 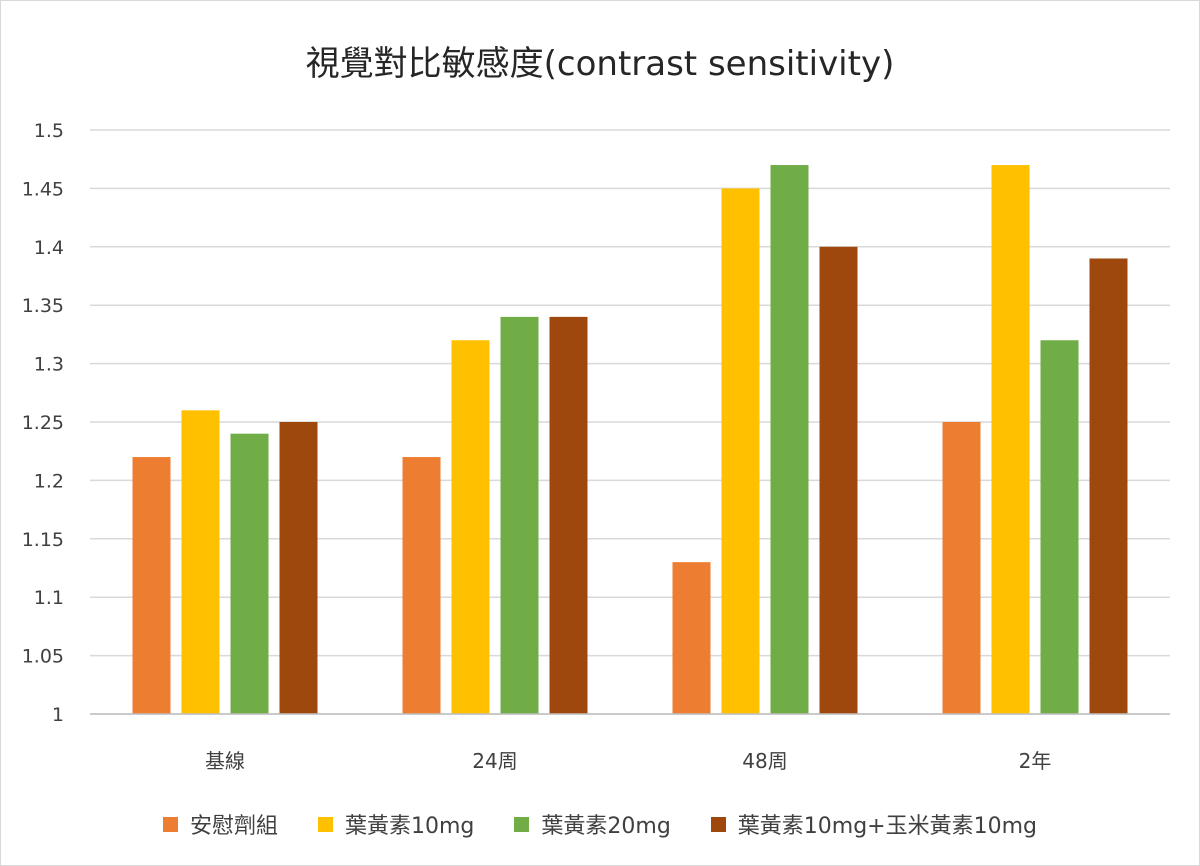 I want to click on legend-item: 葉黃素10mg, so click(x=396, y=824).